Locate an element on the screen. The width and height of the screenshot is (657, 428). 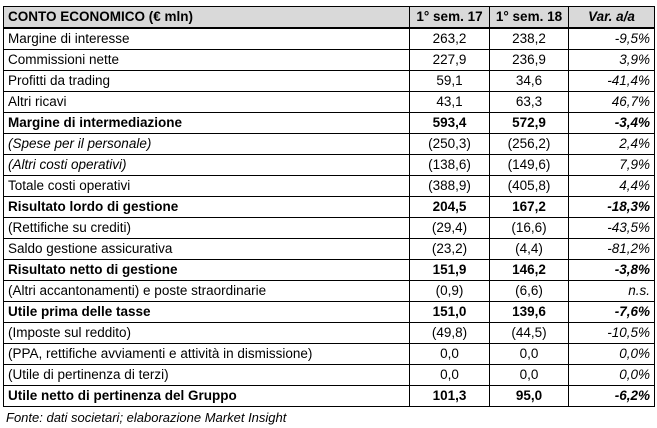
row-value-period-1: 59,1 is located at coordinates (449, 81).